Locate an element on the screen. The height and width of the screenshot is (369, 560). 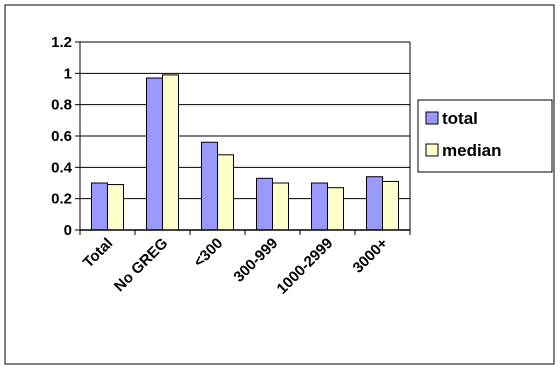
legend: total median is located at coordinates (485, 136).